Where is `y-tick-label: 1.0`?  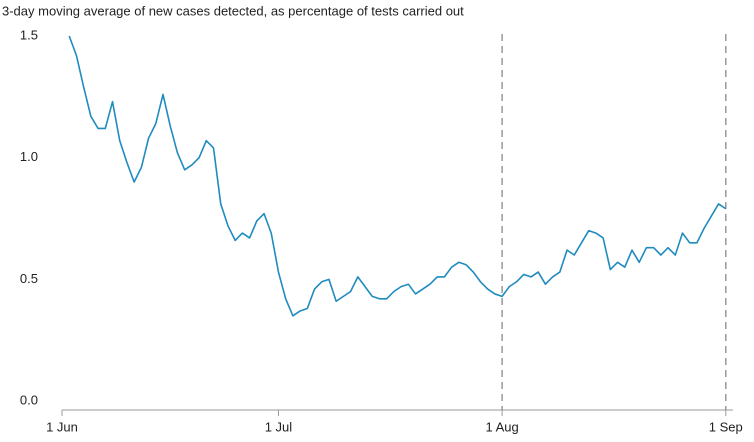
y-tick-label: 1.0 is located at coordinates (29, 156).